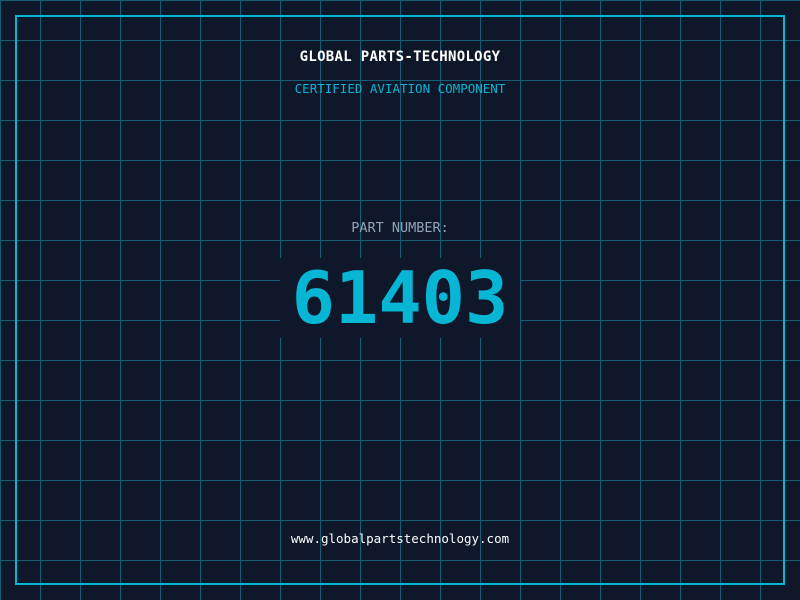 The height and width of the screenshot is (600, 800). I want to click on company-title: GLOBAL PARTS-TECHNOLOGY, so click(400, 57).